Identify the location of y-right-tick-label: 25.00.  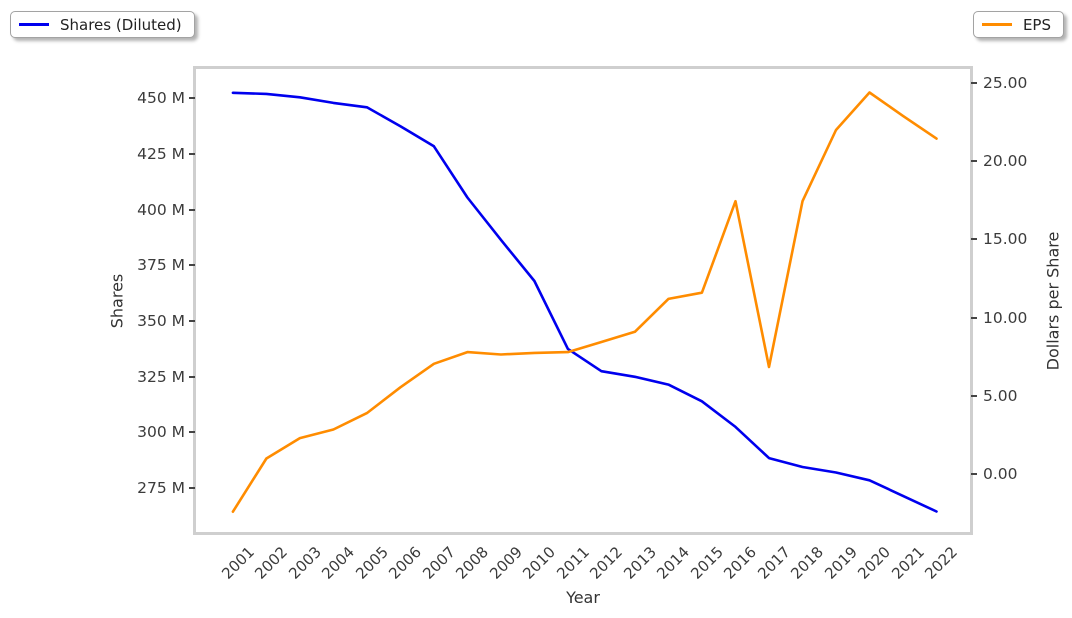
(1005, 83).